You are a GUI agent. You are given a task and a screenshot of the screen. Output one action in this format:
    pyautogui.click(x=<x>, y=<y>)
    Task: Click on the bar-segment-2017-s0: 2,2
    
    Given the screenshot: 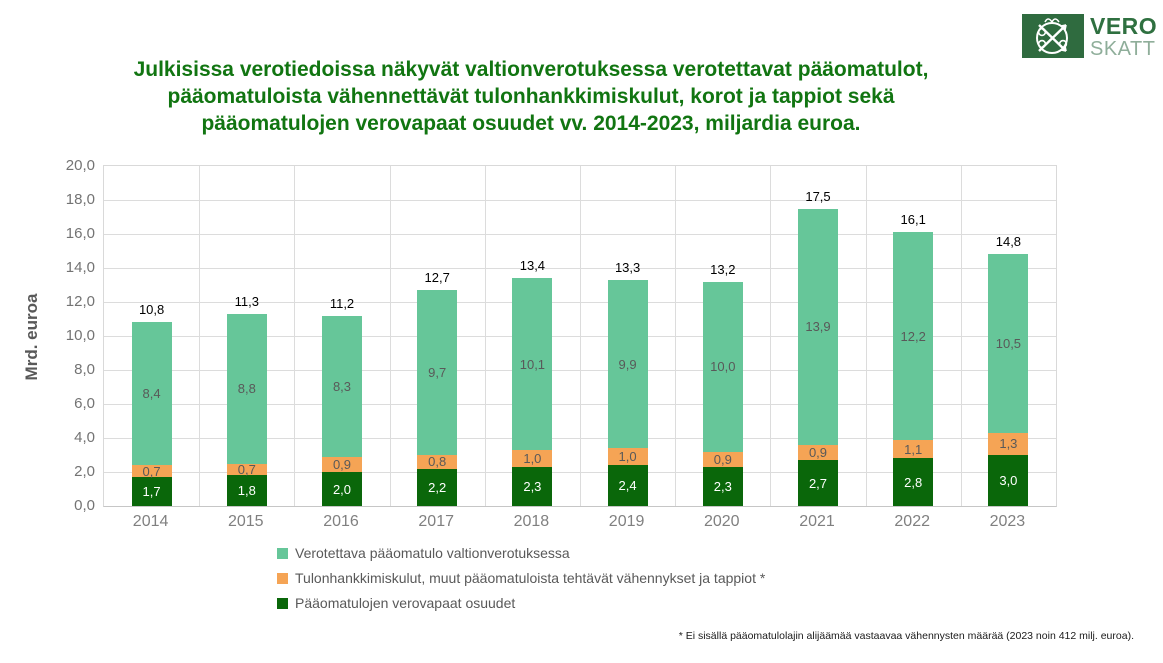 What is the action you would take?
    pyautogui.click(x=437, y=487)
    